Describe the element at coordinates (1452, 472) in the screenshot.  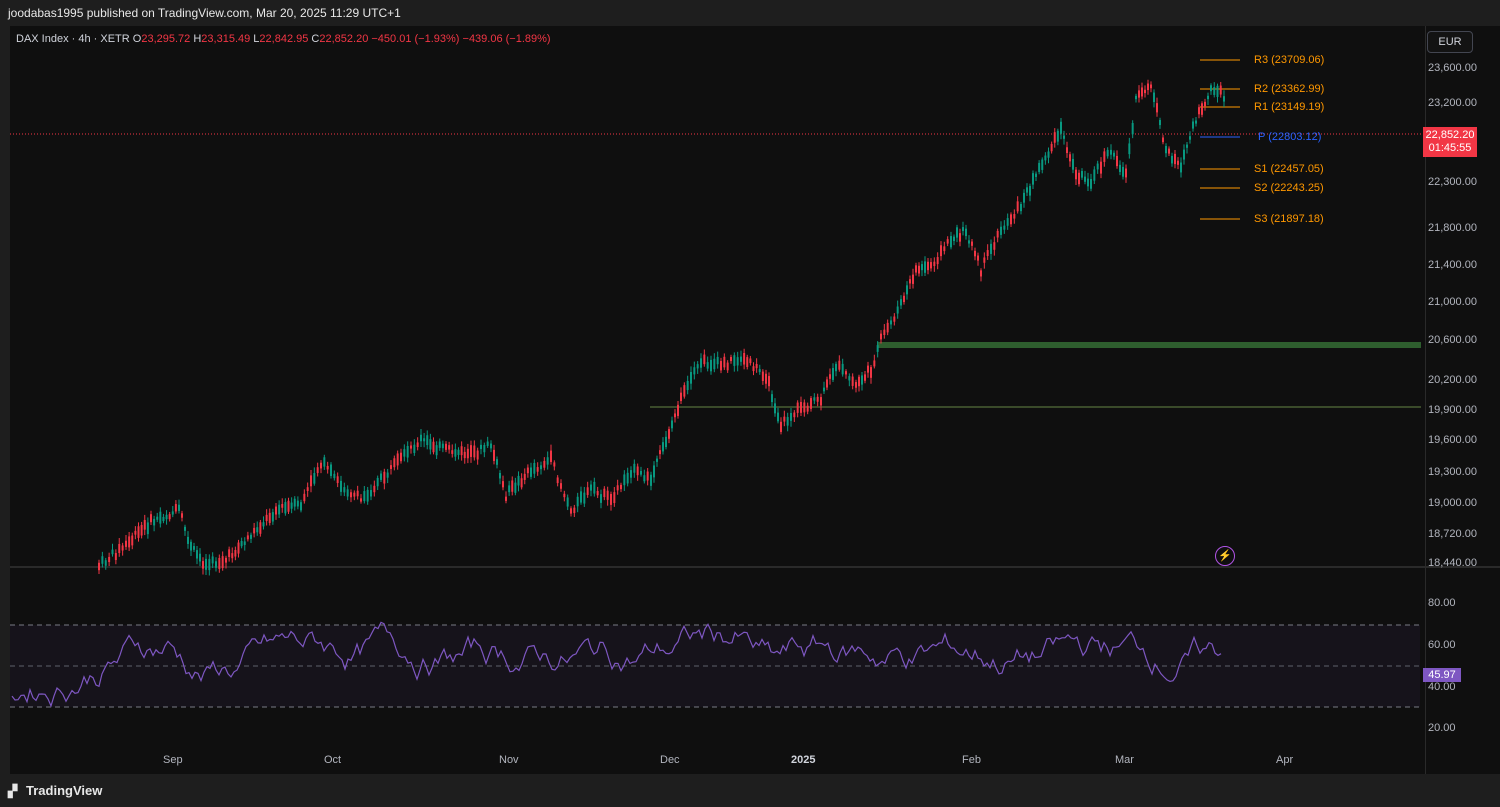
I see `price-tick: 19,300.00` at that location.